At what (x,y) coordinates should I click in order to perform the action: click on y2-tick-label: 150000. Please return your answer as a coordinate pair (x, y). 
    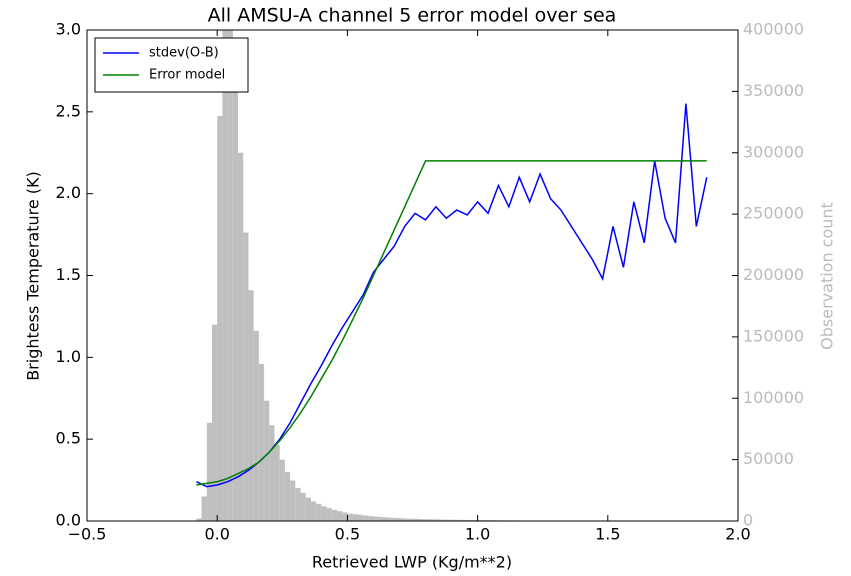
    Looking at the image, I should click on (773, 335).